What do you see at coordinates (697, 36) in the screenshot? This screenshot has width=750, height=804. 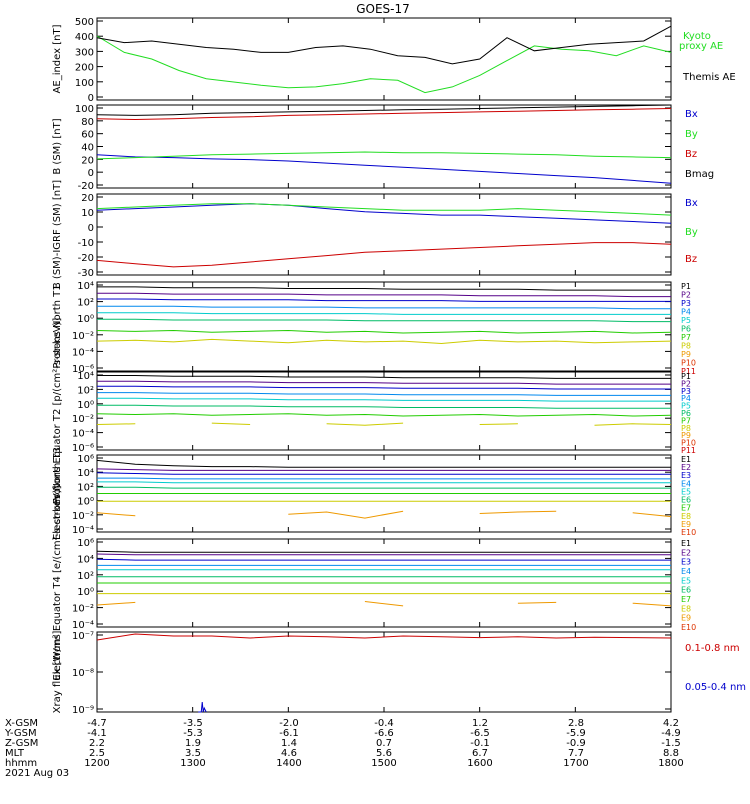 I see `legend-entry: Kyoto` at bounding box center [697, 36].